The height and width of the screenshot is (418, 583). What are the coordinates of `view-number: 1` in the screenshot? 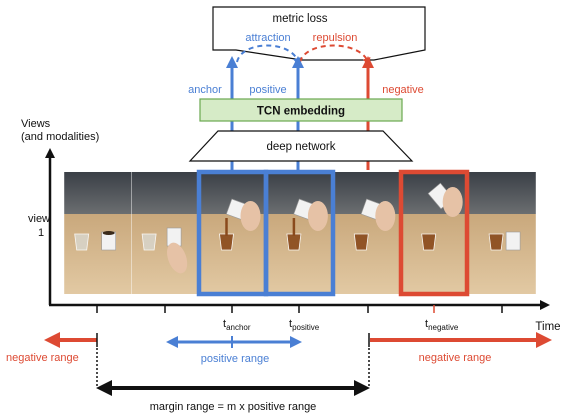 It's located at (41, 233).